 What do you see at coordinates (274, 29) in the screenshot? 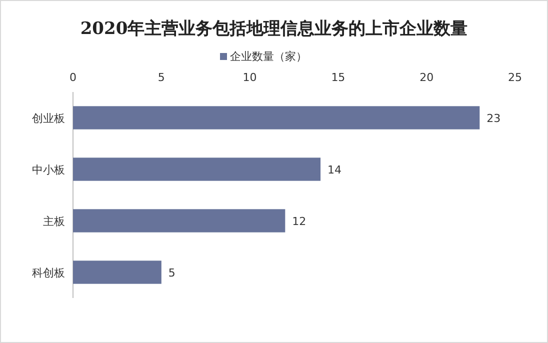
I see `chart-title: 2020年主营业务包括地理信息业务的上市企业数量` at bounding box center [274, 29].